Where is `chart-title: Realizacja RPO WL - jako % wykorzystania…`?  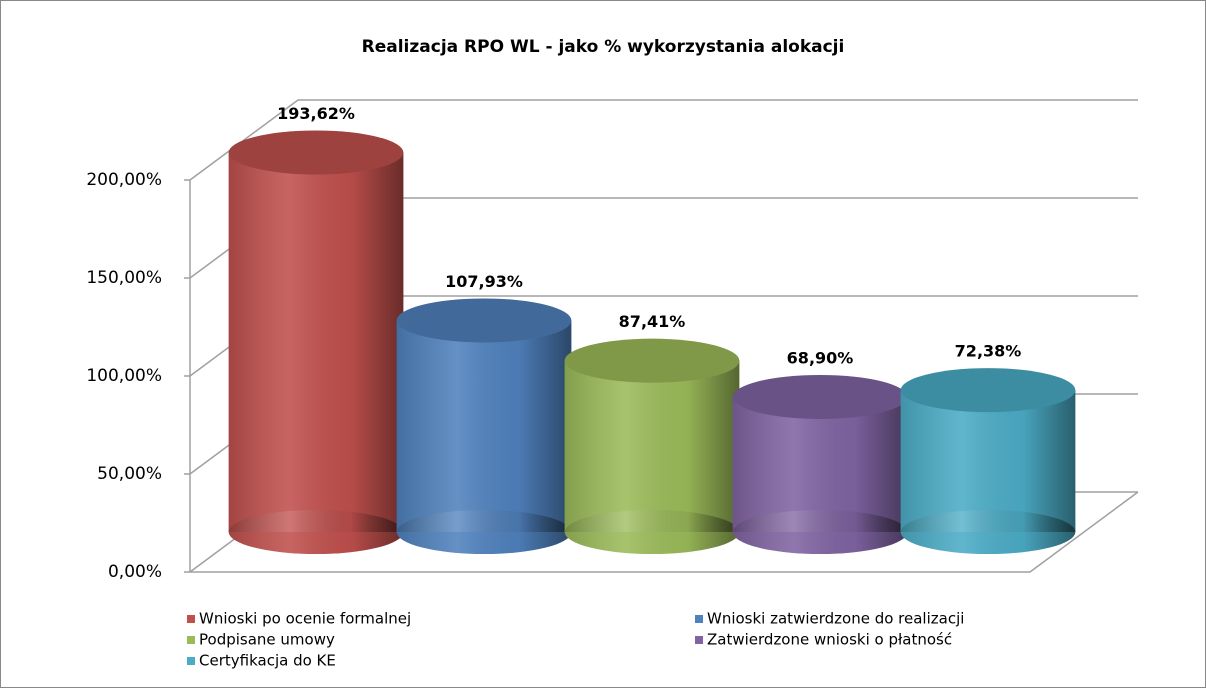
chart-title: Realizacja RPO WL - jako % wykorzystania… is located at coordinates (603, 47).